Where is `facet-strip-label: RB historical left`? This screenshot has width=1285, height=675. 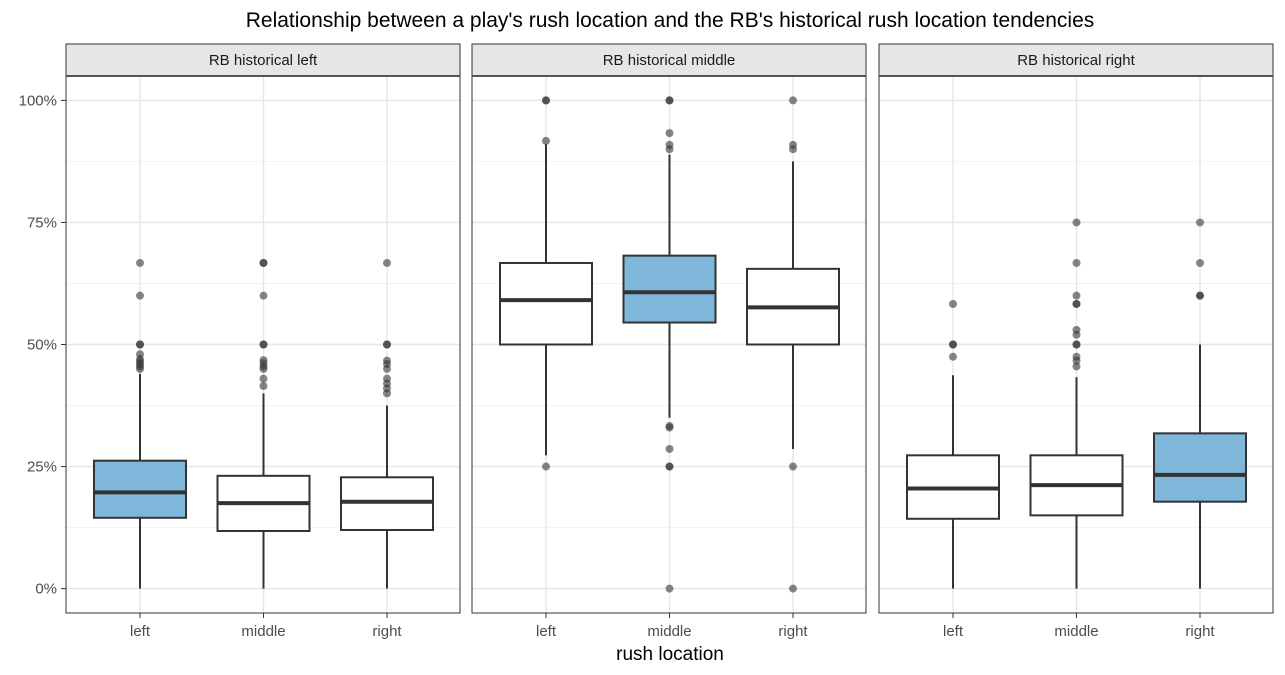
facet-strip-label: RB historical left is located at coordinates (263, 60).